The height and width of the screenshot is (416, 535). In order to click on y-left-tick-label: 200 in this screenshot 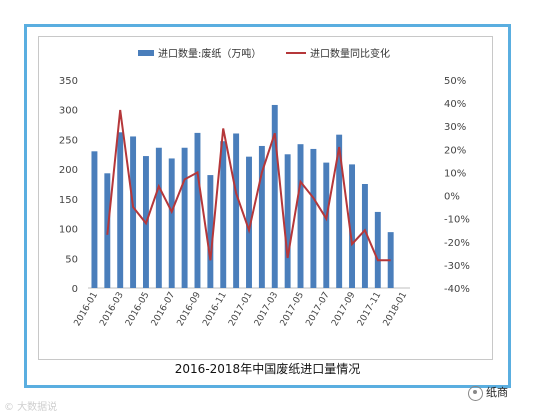, I will do `click(68, 170)`.